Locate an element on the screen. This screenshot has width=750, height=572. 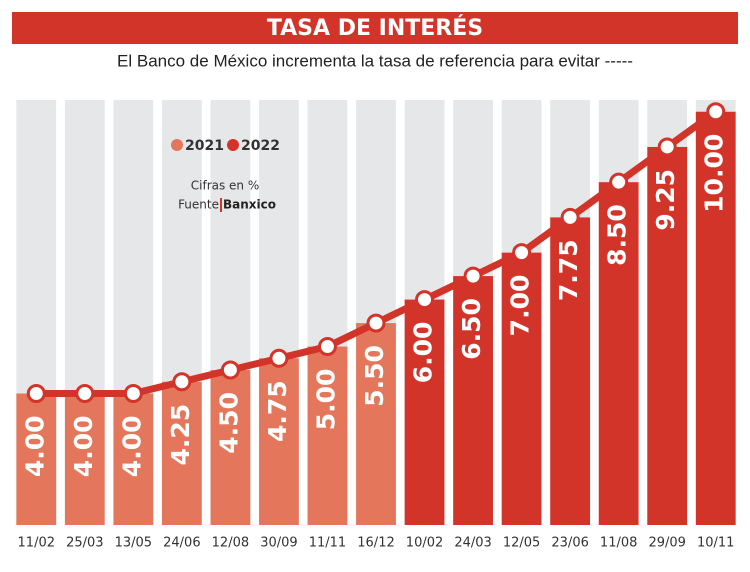
x-tick-label: 13/05 is located at coordinates (133, 543).